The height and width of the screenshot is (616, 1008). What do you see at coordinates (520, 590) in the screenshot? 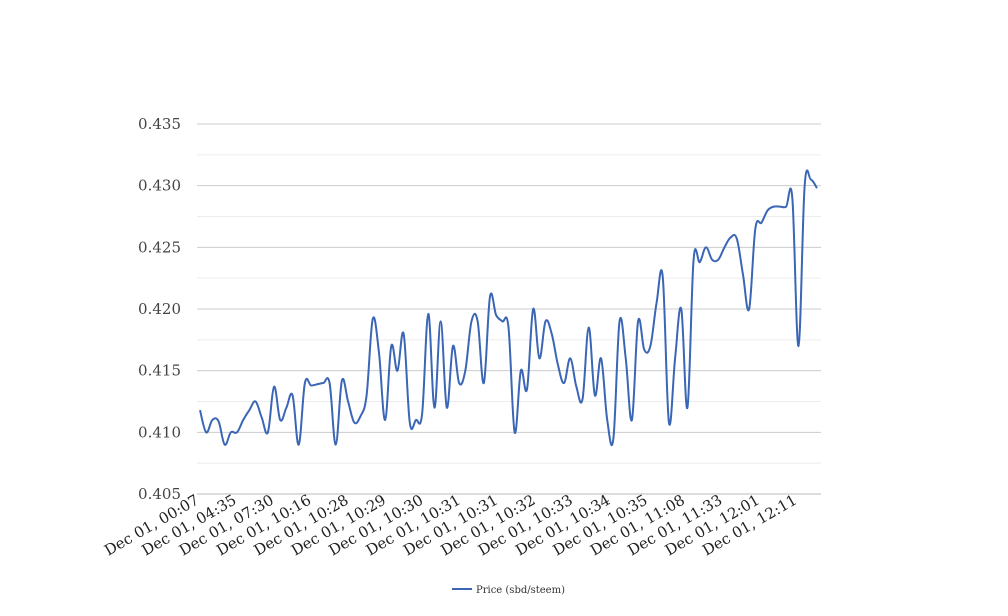
I see `legend-label-price: Price (sbd/steem)` at bounding box center [520, 590].